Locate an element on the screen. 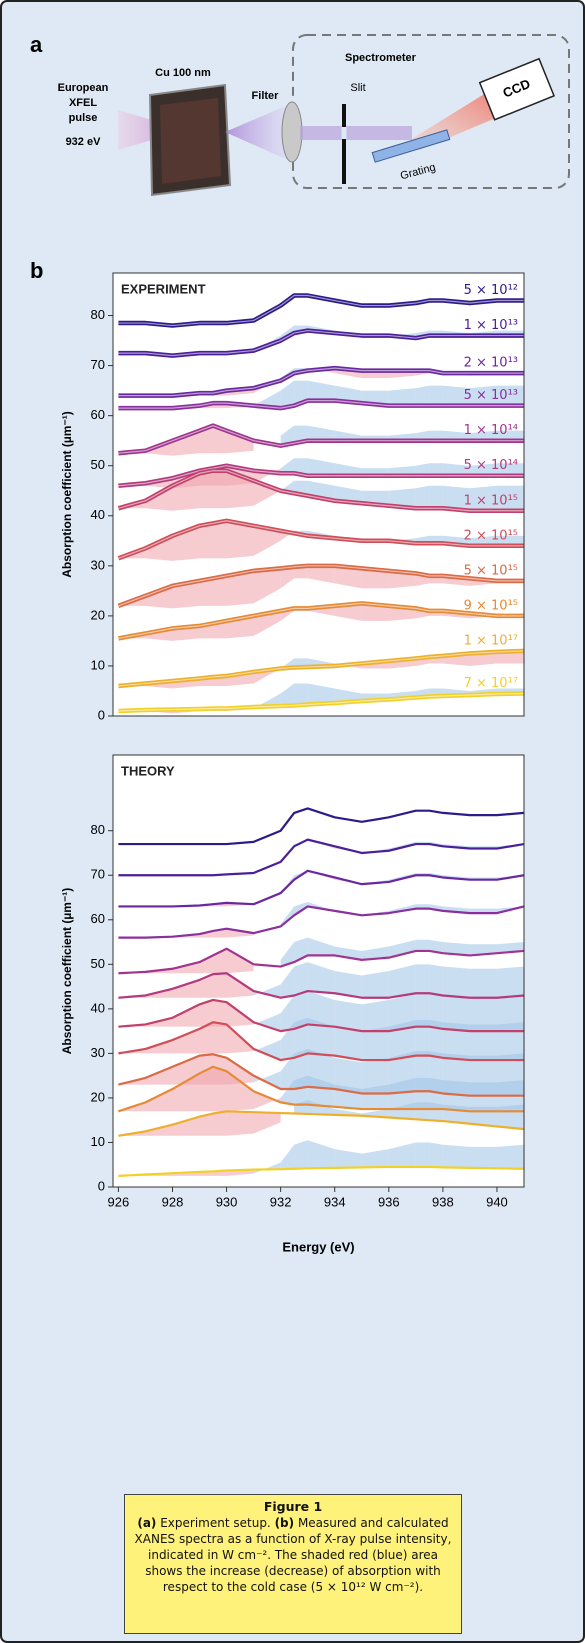 Image resolution: width=585 pixels, height=1643 pixels. x-axis-label: Energy (eV) is located at coordinates (318, 1246).